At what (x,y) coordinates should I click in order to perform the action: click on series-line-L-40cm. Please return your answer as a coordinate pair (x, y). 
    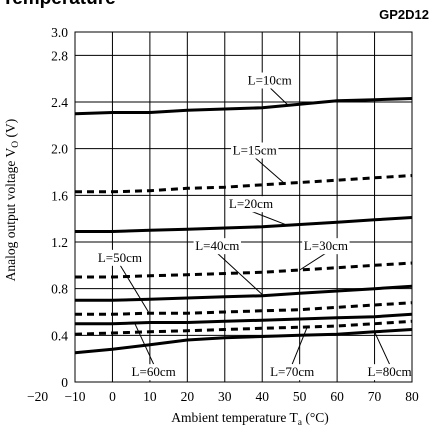
    Looking at the image, I should click on (244, 293).